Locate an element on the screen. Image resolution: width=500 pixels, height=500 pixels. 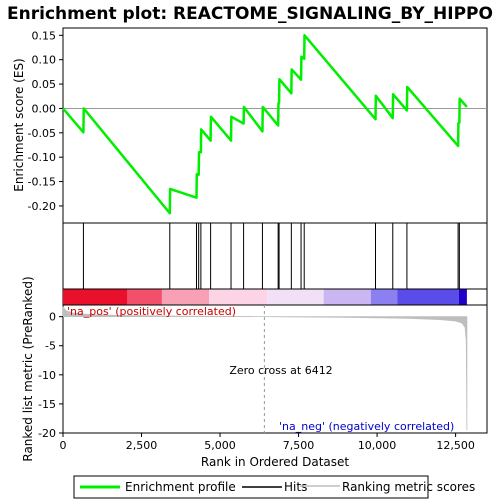
neg-correlated-label: 'na_neg' (negatively correlated) is located at coordinates (366, 426).